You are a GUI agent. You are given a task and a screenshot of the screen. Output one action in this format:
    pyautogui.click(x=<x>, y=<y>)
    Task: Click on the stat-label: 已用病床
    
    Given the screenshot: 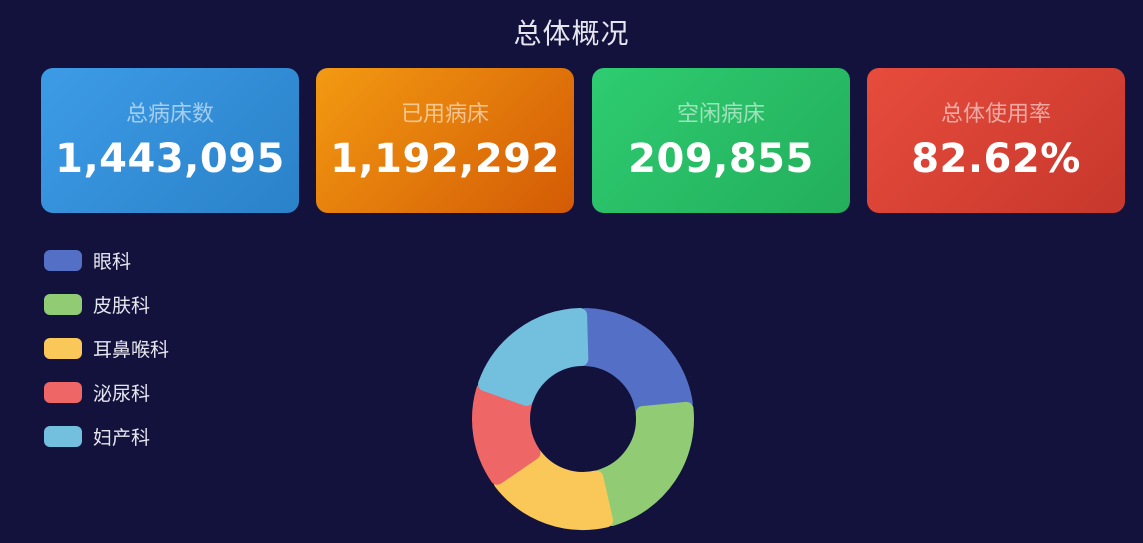 What is the action you would take?
    pyautogui.click(x=444, y=114)
    